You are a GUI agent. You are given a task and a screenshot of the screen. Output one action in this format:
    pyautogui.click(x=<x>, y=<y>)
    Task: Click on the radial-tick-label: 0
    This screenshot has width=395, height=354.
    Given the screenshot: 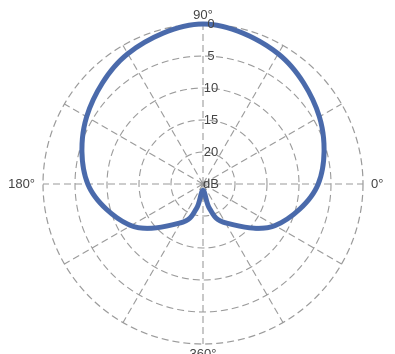 What is the action you would take?
    pyautogui.click(x=210, y=23)
    